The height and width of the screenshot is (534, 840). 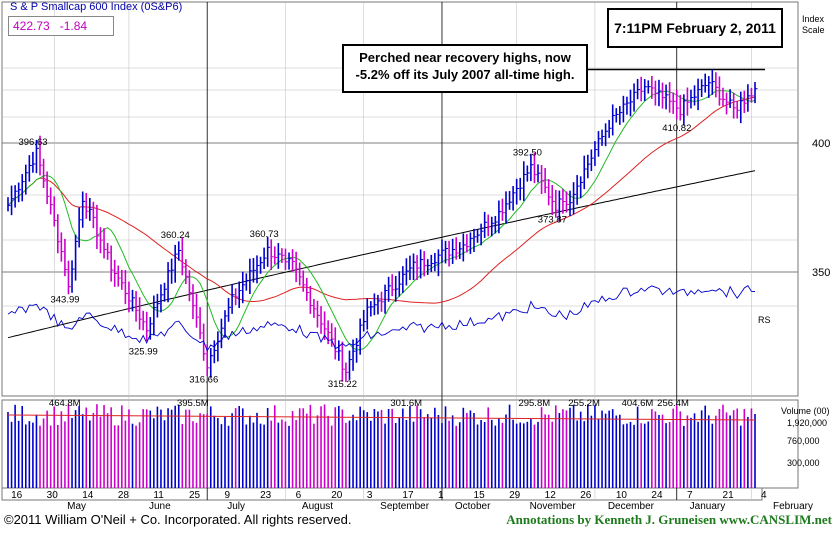 What do you see at coordinates (73, 26) in the screenshot?
I see `price-change: -1.84` at bounding box center [73, 26].